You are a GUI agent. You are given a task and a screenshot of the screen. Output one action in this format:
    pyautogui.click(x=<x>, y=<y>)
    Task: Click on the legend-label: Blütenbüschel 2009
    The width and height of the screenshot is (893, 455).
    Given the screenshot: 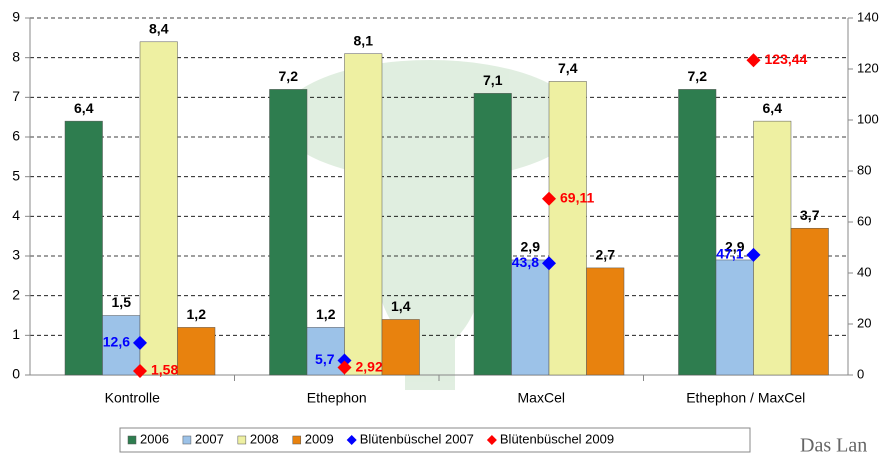 What is the action you would take?
    pyautogui.click(x=557, y=438)
    